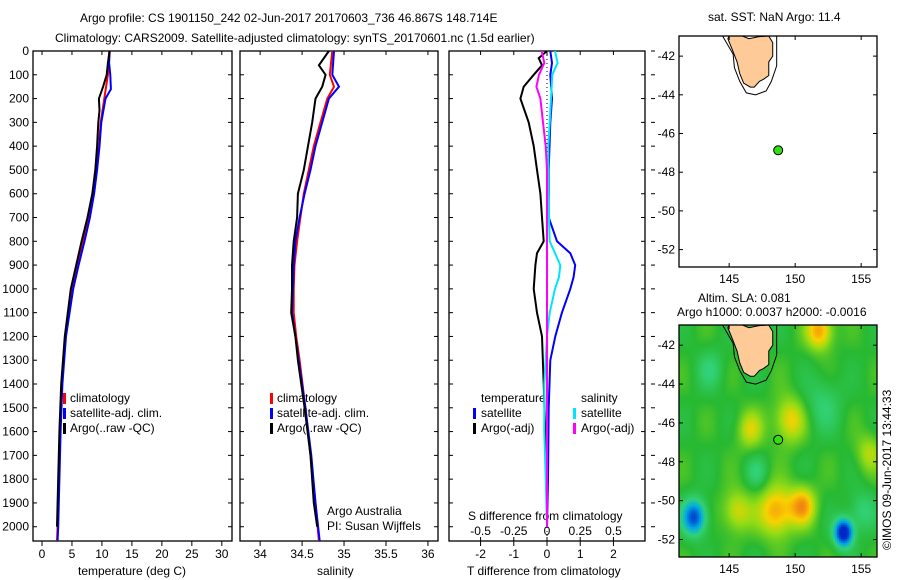 This screenshot has height=580, width=900. Describe the element at coordinates (15, 455) in the screenshot. I see `y-tick-label: 1700` at that location.